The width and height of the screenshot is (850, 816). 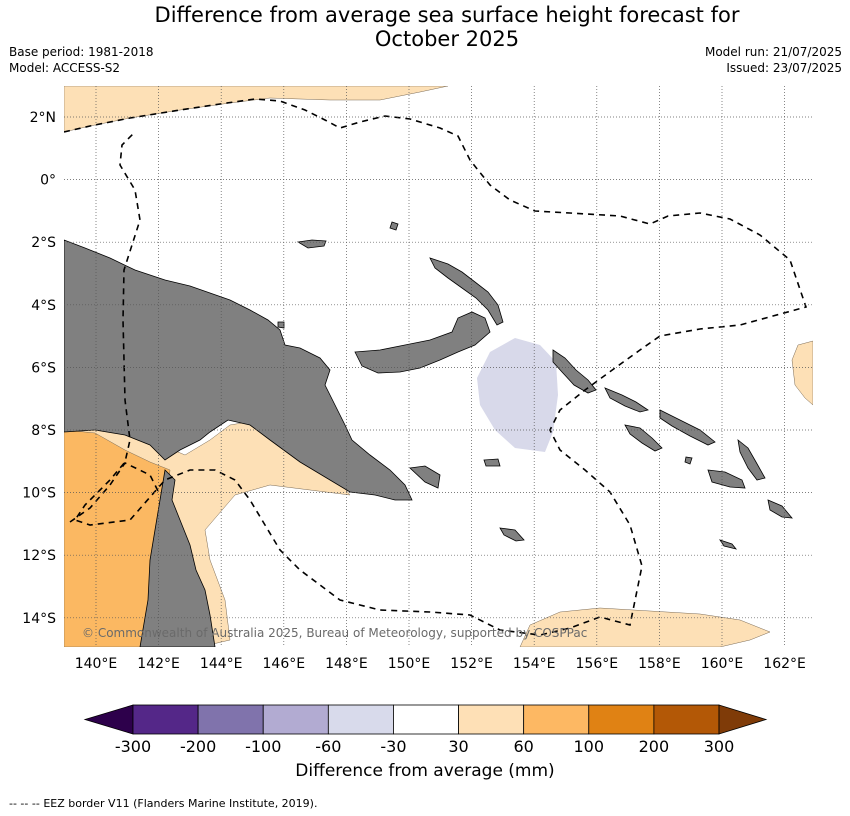 I want to click on lat-tick-label: 10°S, so click(x=39, y=494).